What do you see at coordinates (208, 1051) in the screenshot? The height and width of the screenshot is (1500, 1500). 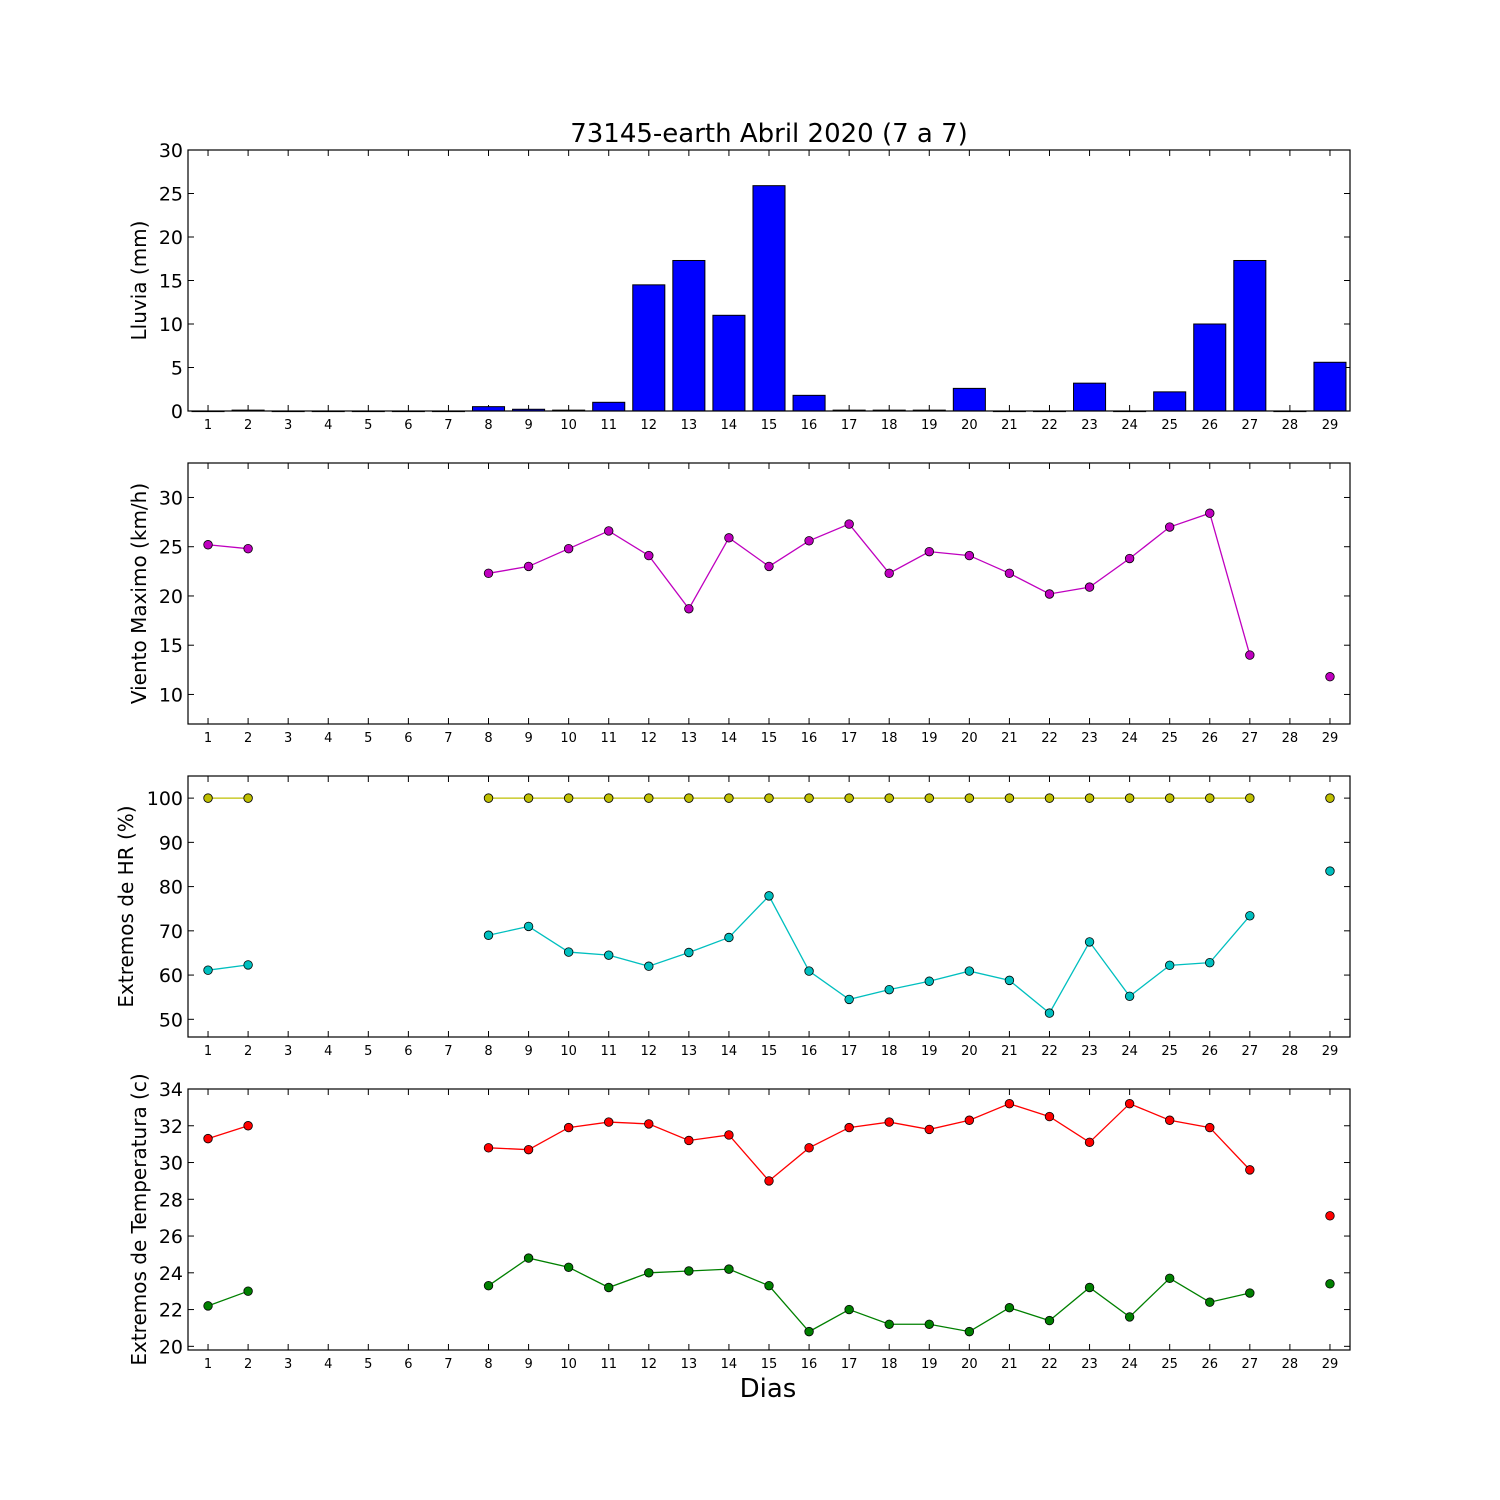 I see `humidity-xtick-label: 1` at bounding box center [208, 1051].